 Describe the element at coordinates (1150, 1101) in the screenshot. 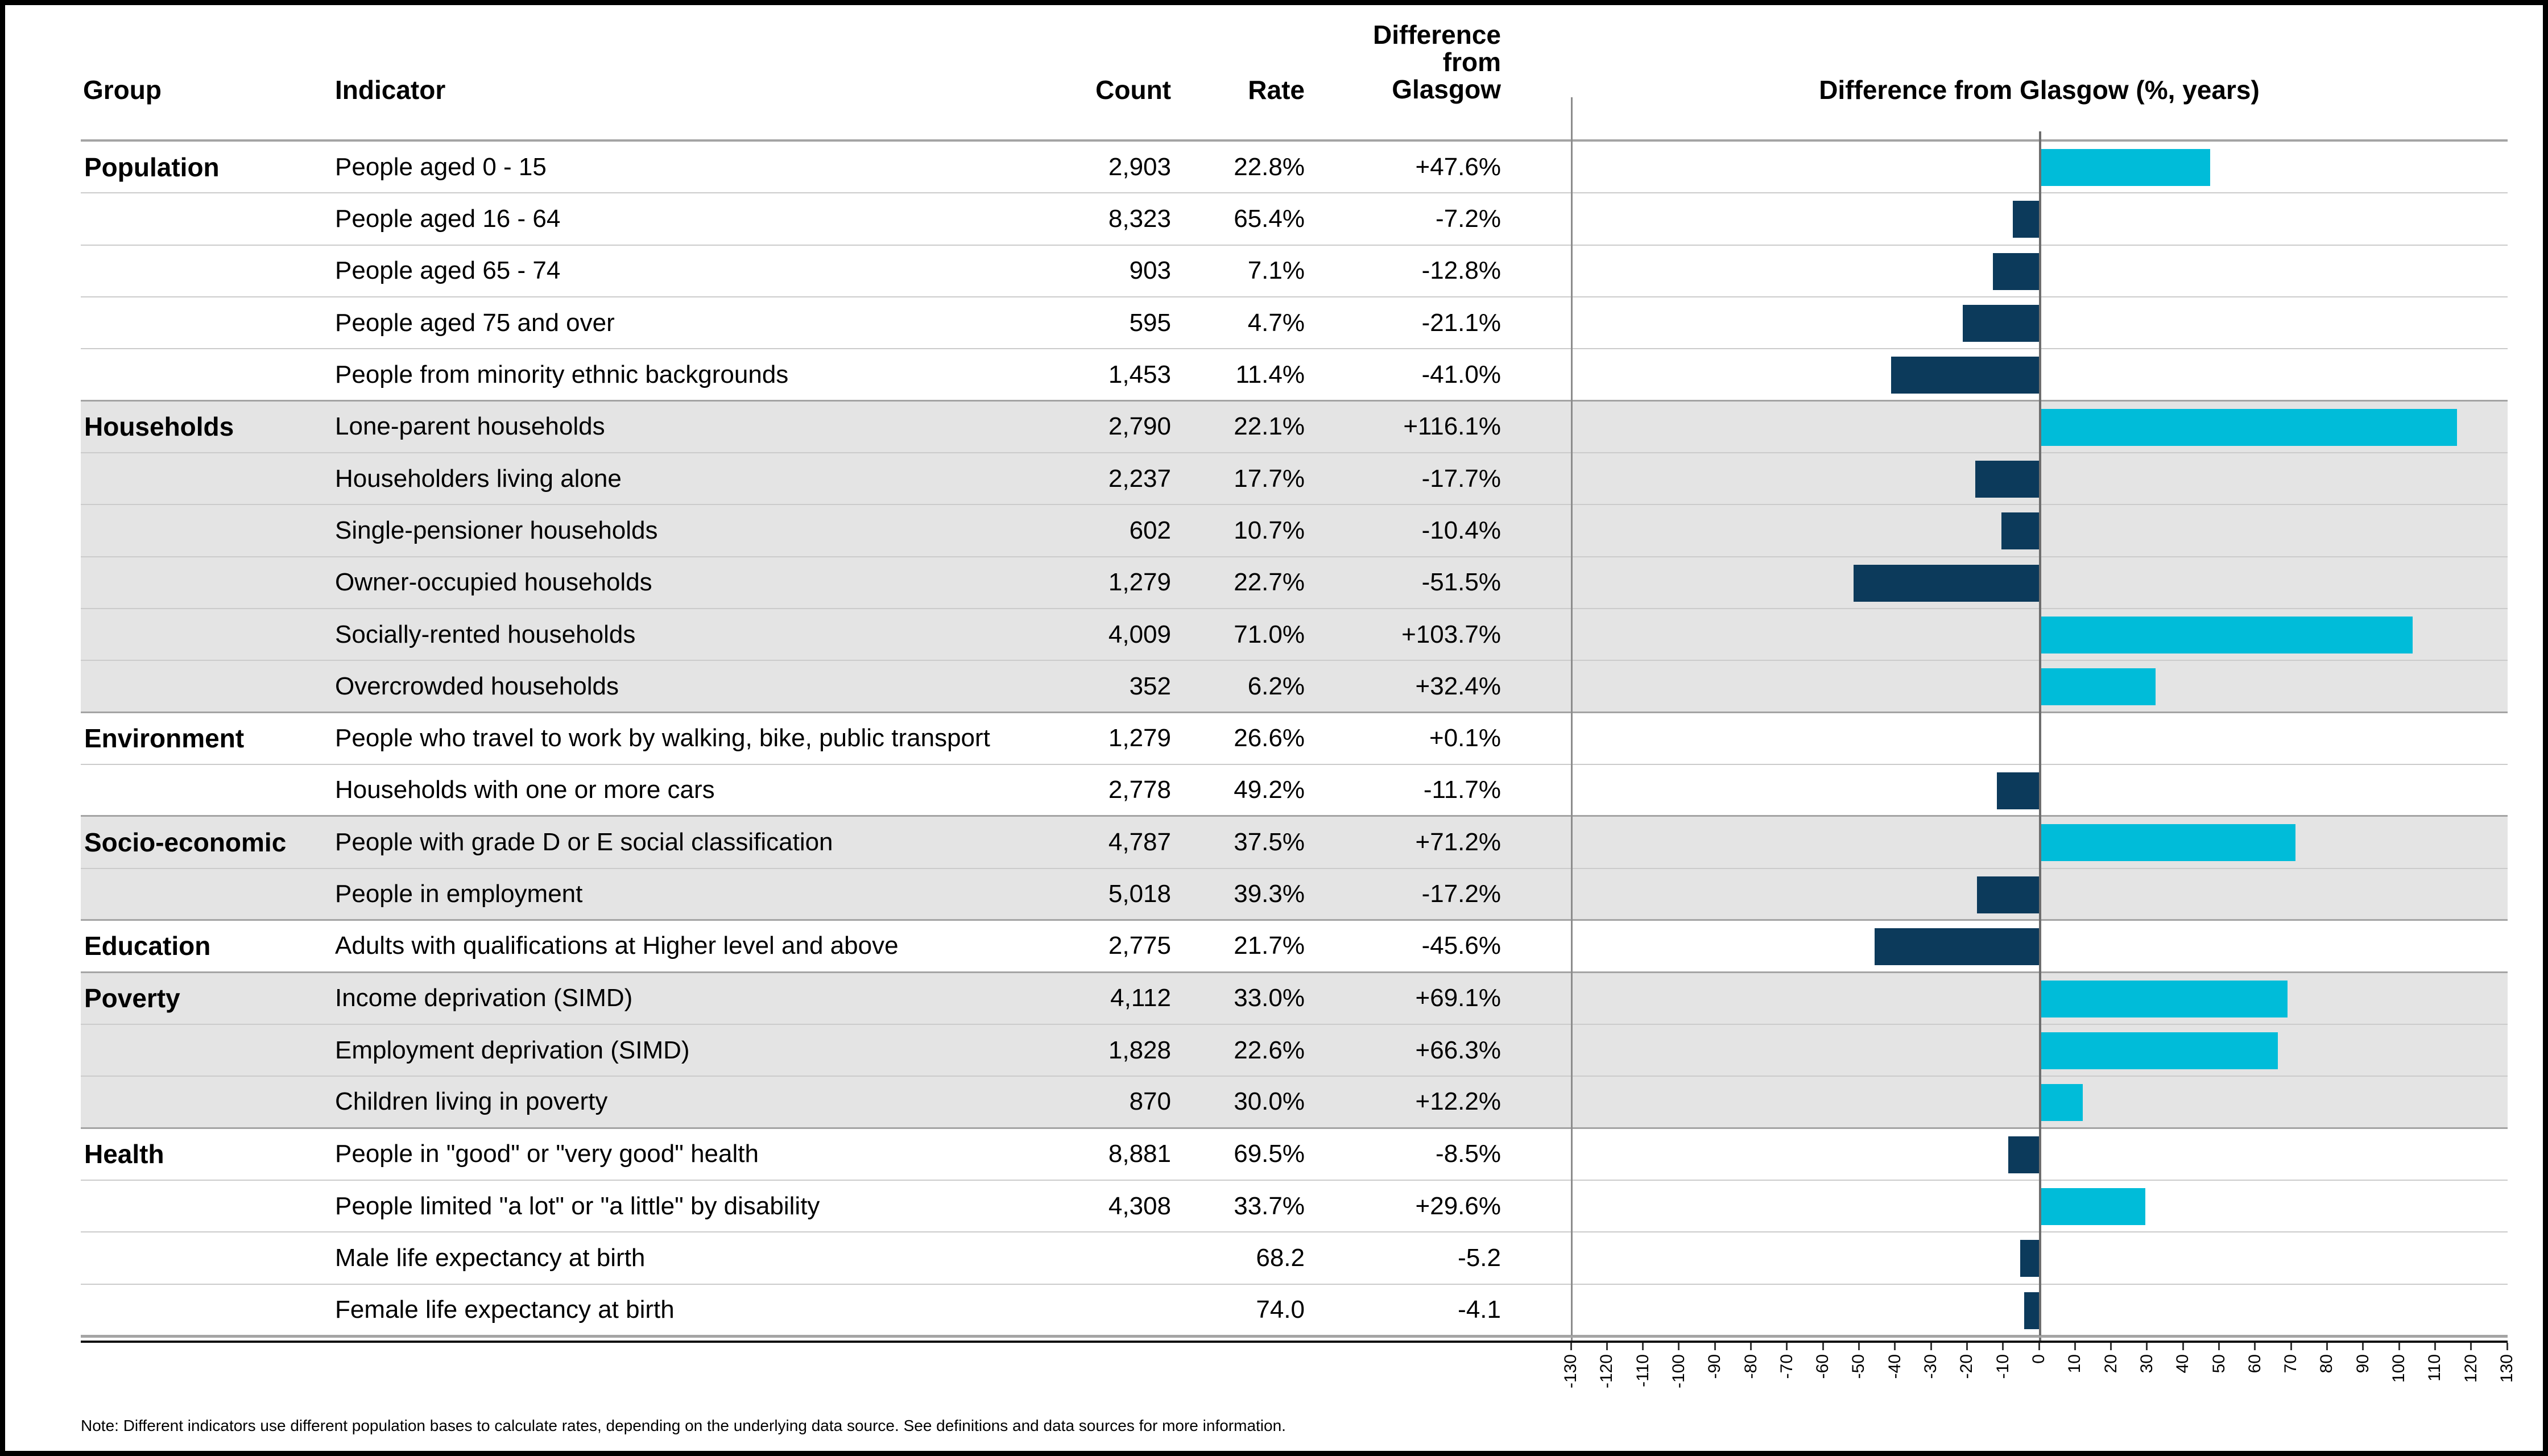

I see `count-cell: 870` at that location.